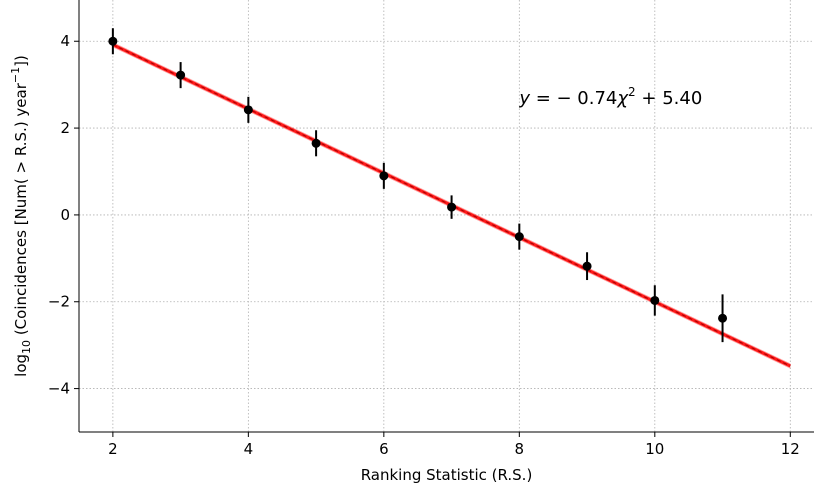 The height and width of the screenshot is (490, 815). Describe the element at coordinates (21, 211) in the screenshot. I see `y-axis-label-main: (Coincidences [Num( > R.S.) year` at that location.